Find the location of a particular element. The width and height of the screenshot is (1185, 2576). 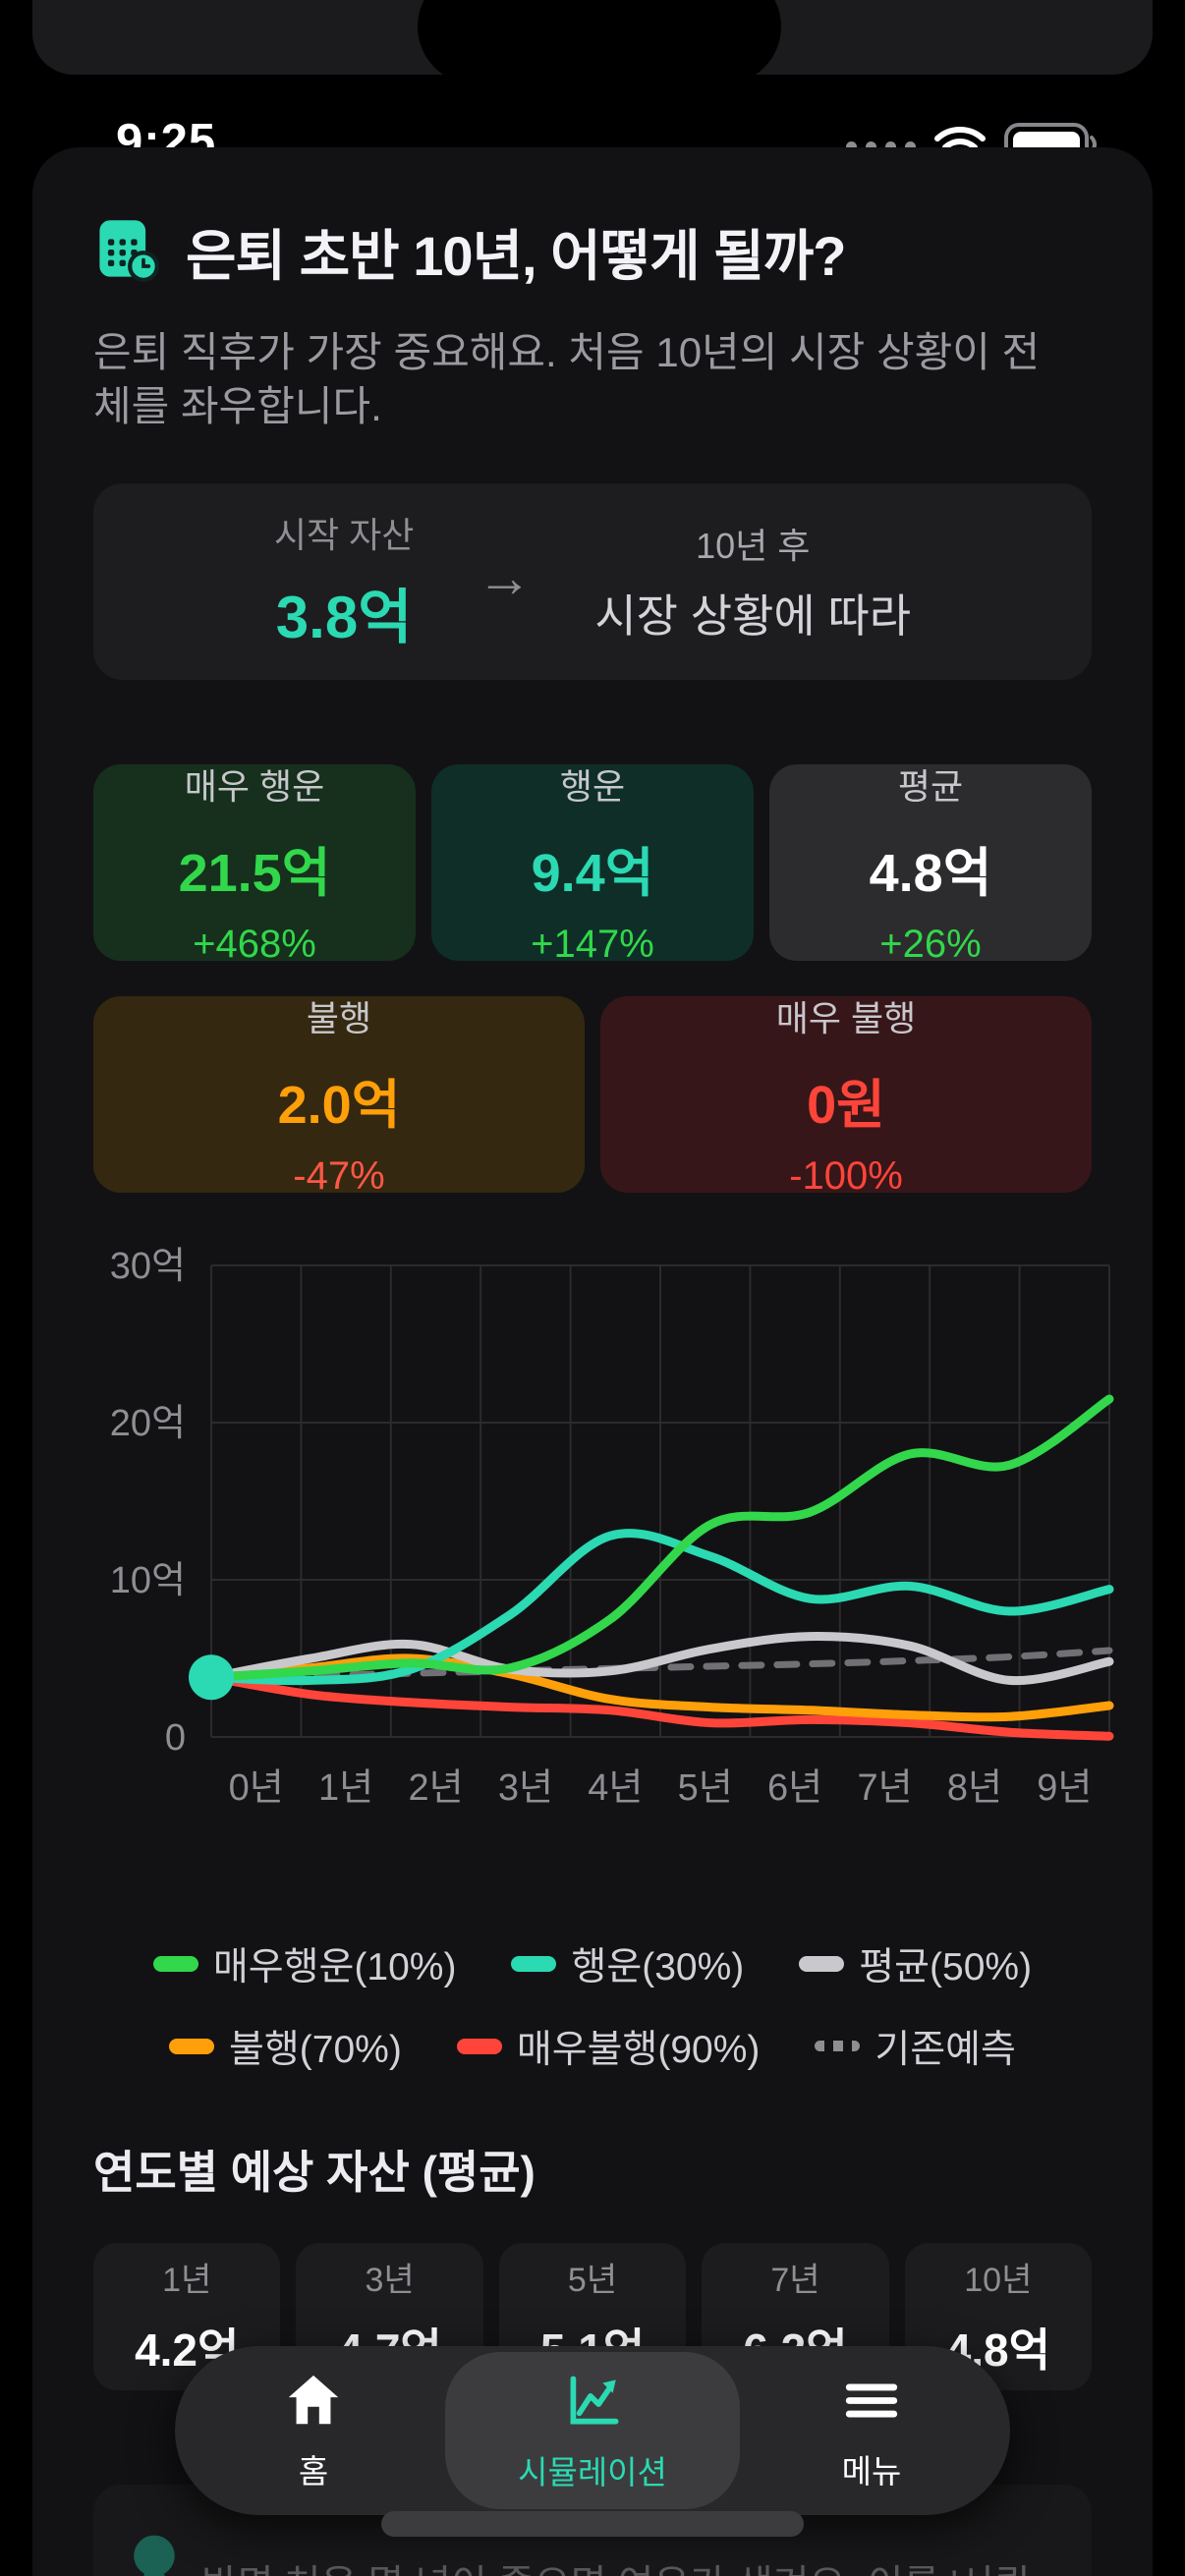

svg-text: 8년 is located at coordinates (975, 1788).